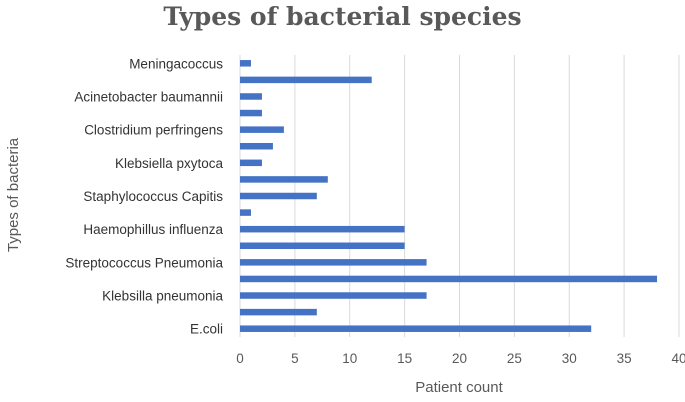 The height and width of the screenshot is (402, 685). I want to click on category-label: Meningacoccus, so click(176, 63).